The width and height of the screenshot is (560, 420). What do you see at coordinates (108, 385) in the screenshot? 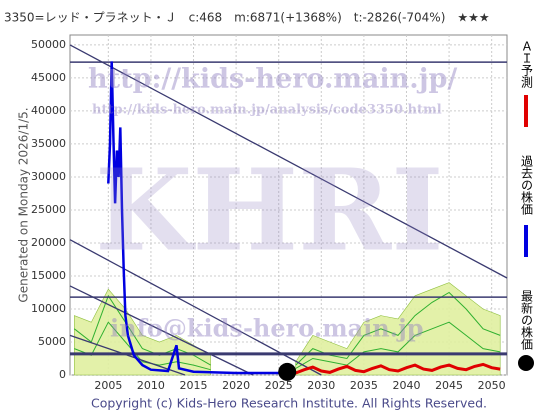
I see `x-tick-label: 2005` at bounding box center [108, 385].